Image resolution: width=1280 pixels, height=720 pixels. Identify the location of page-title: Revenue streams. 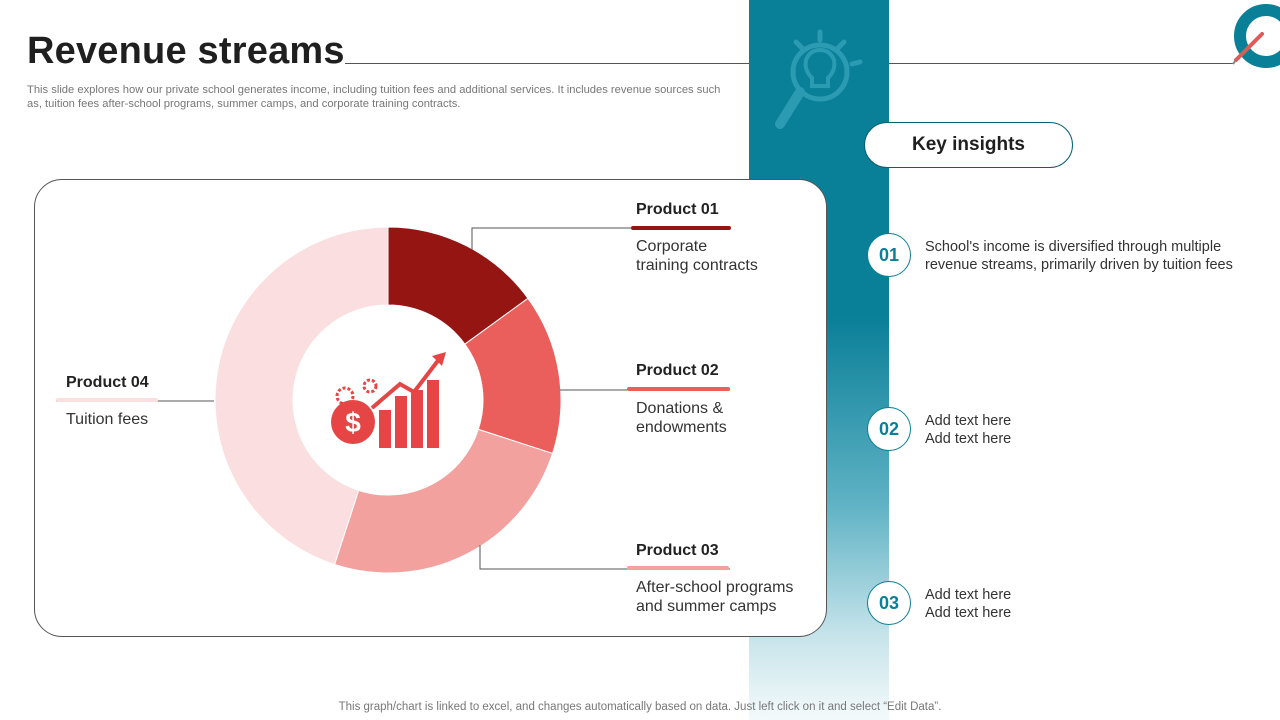
(186, 51).